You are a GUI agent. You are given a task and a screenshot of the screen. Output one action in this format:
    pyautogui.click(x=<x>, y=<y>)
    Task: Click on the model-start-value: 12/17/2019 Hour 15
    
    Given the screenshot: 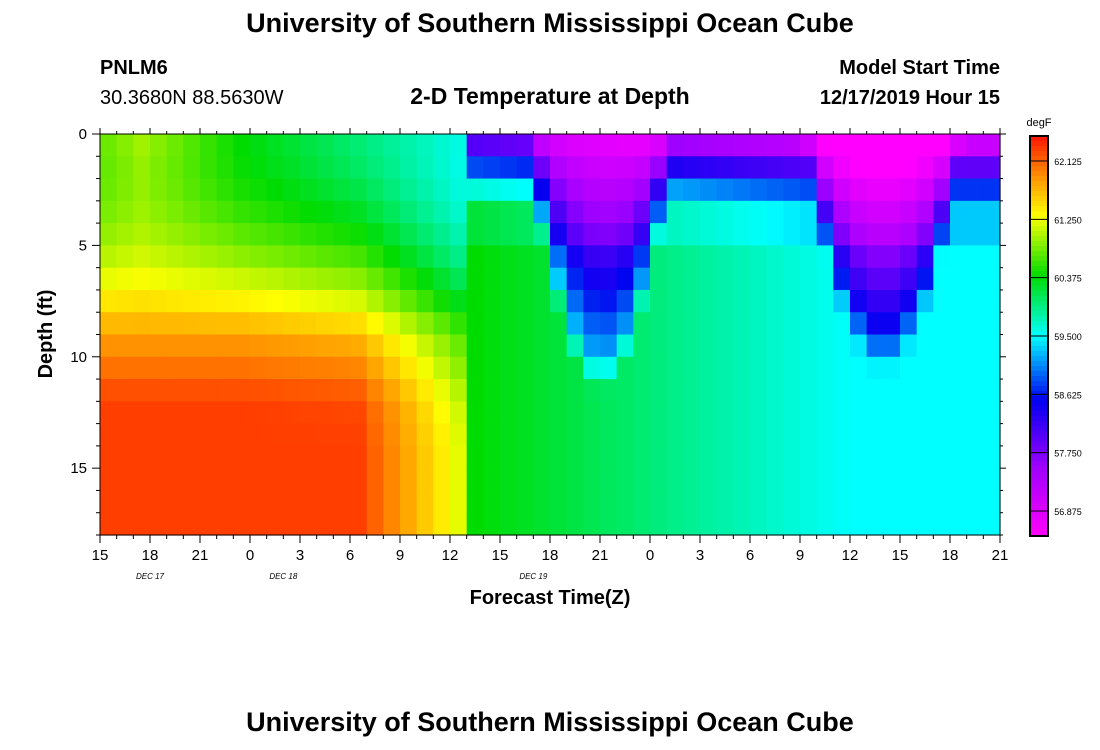 What is the action you would take?
    pyautogui.click(x=909, y=98)
    